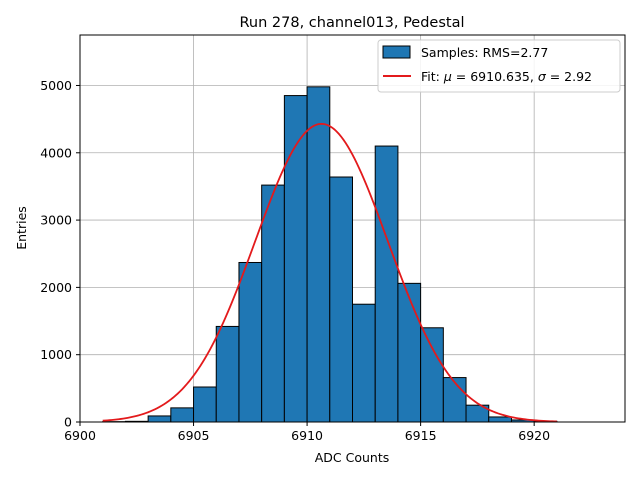 This screenshot has width=640, height=480. I want to click on chart-title: Run 278, channel013, Pedestal, so click(351, 23).